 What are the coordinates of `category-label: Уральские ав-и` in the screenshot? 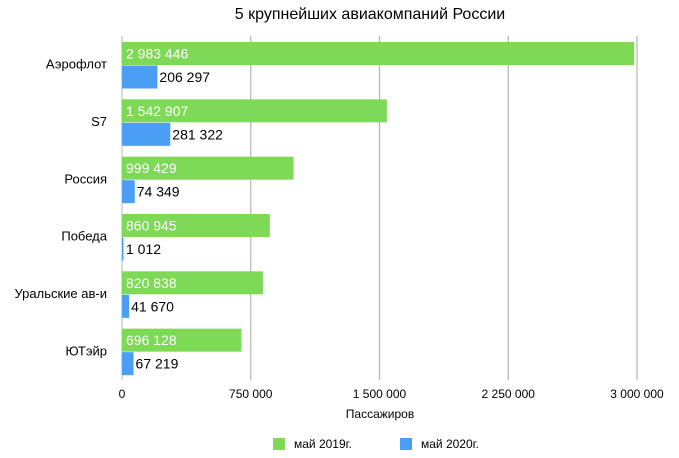 It's located at (60, 293).